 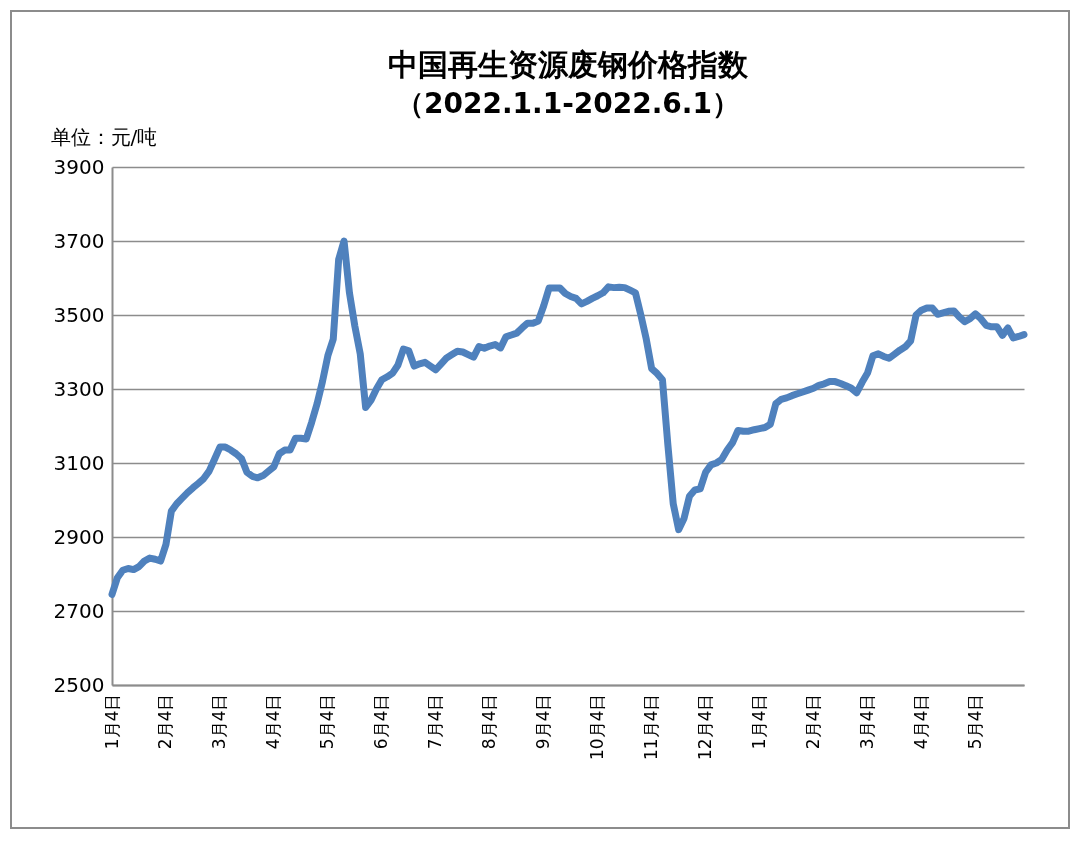 What do you see at coordinates (79, 610) in the screenshot?
I see `y-tick-label: 2700` at bounding box center [79, 610].